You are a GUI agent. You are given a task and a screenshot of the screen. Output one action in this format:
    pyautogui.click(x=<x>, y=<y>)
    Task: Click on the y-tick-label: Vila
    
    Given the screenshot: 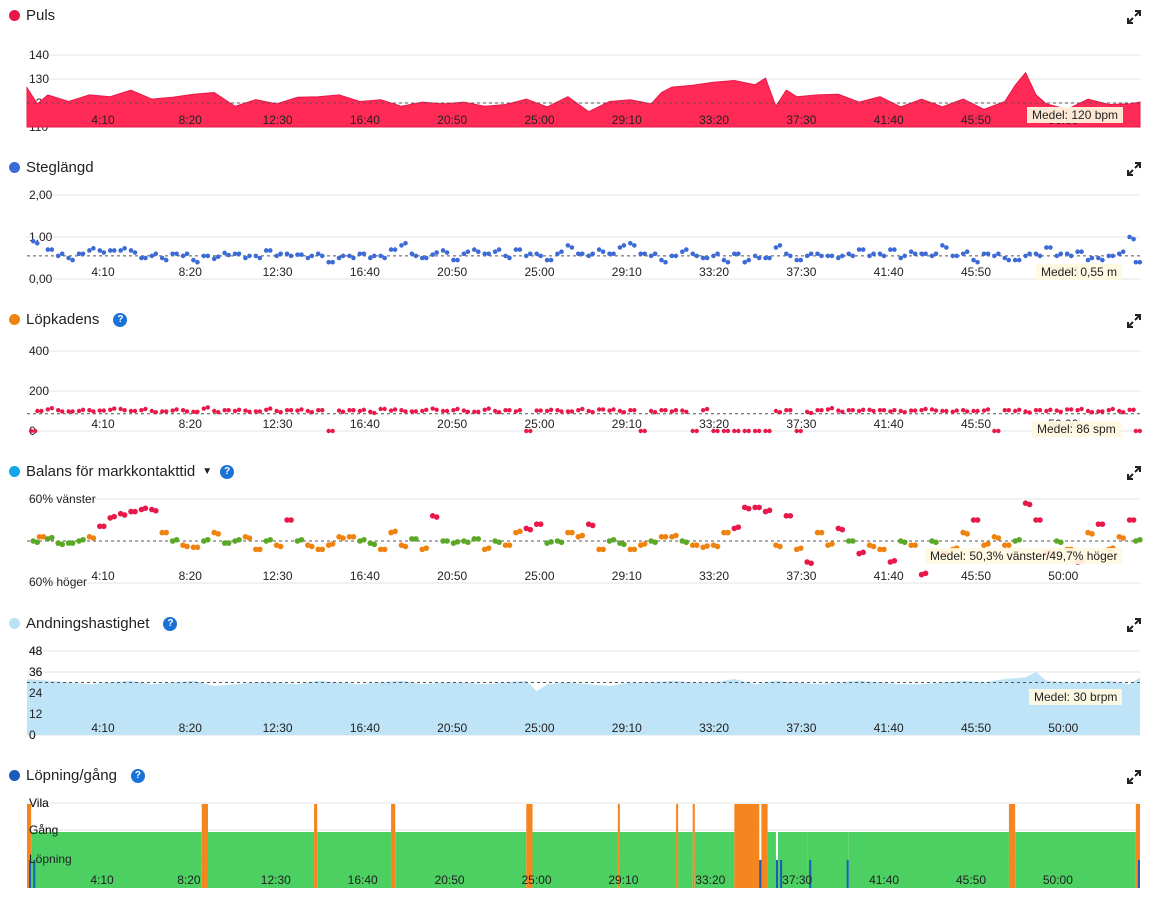 What is the action you would take?
    pyautogui.click(x=39, y=803)
    